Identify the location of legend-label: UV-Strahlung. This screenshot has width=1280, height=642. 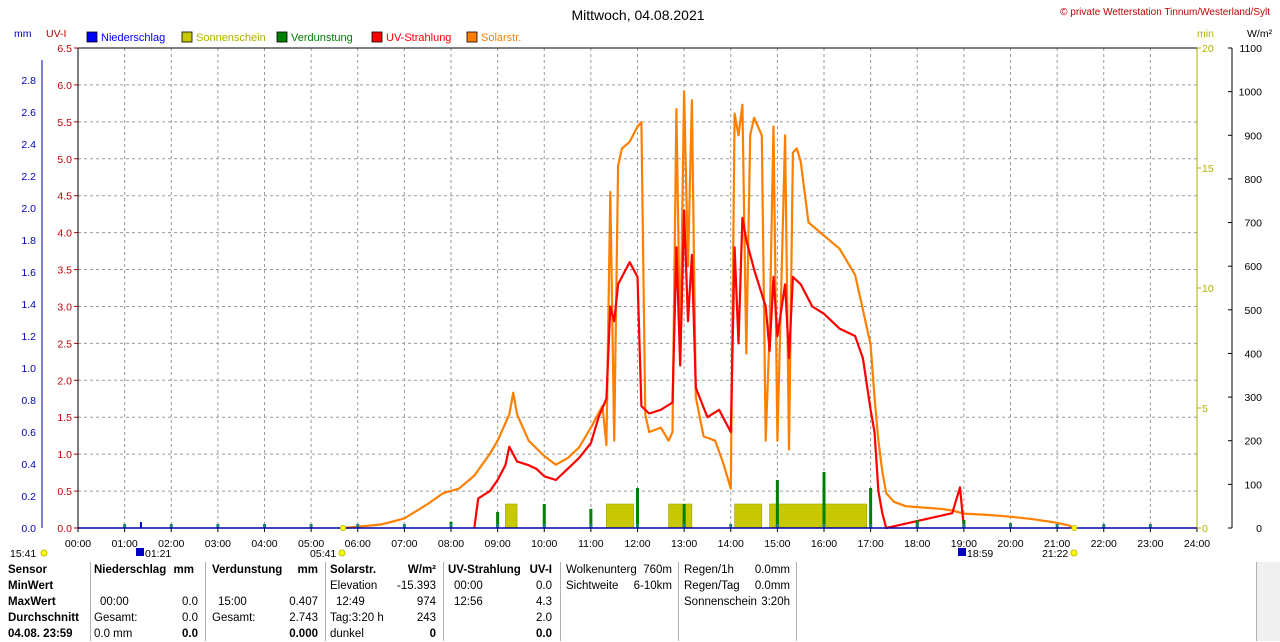
(418, 38).